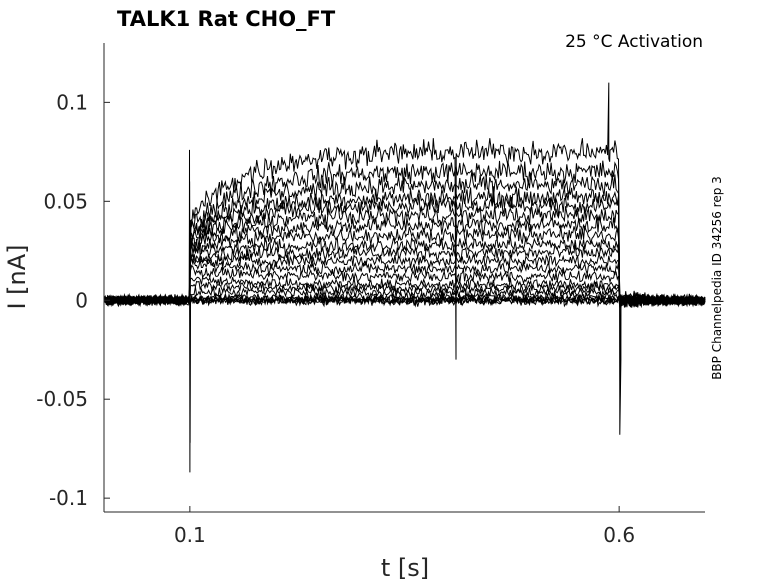 Image resolution: width=778 pixels, height=583 pixels. What do you see at coordinates (72, 102) in the screenshot?
I see `y-tick-label: 0.1` at bounding box center [72, 102].